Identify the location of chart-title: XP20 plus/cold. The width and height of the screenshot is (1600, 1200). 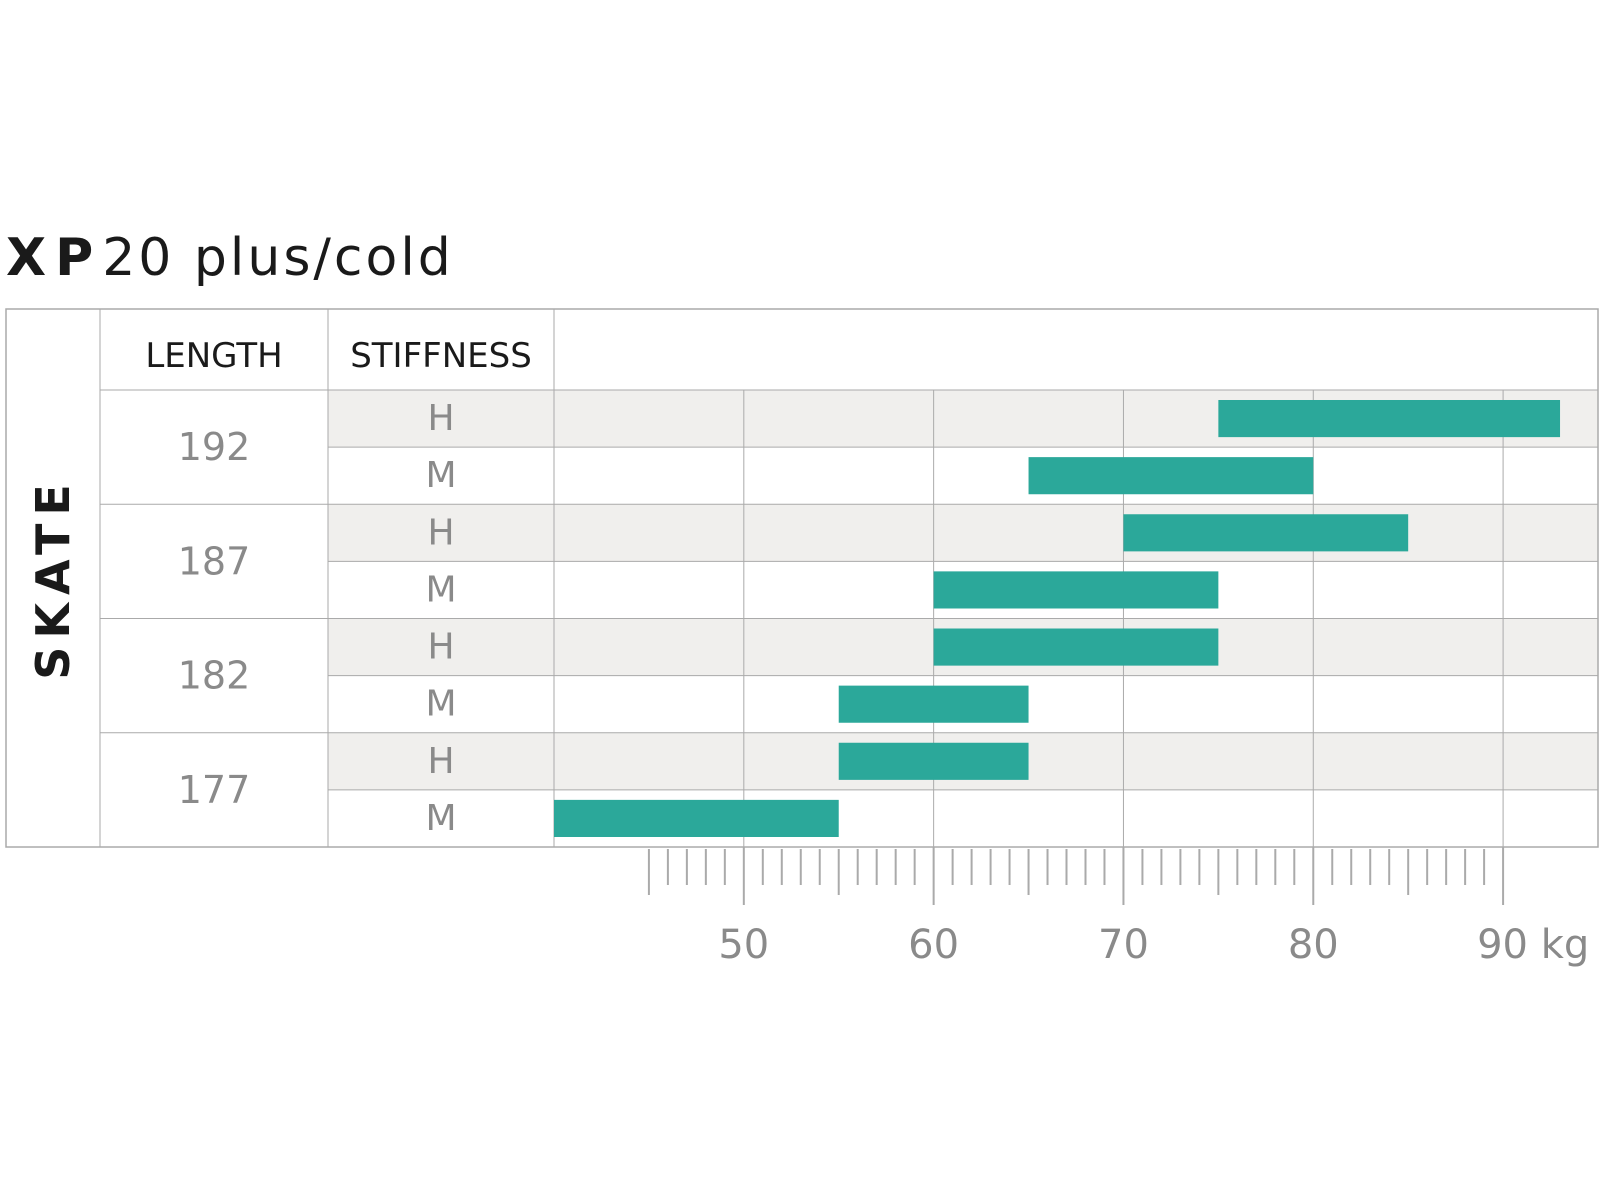
(230, 258).